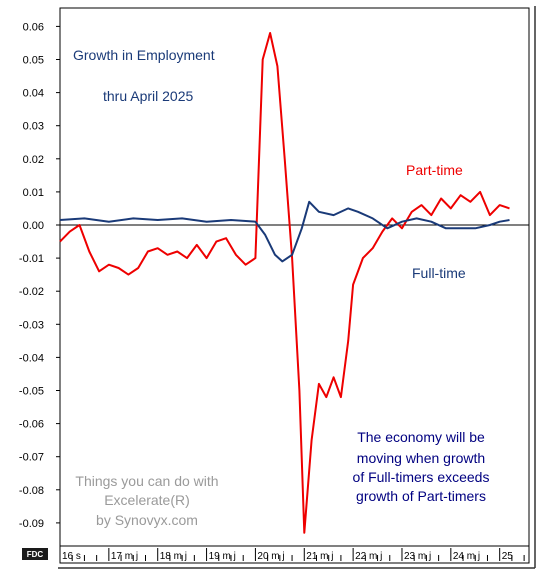 The image size is (539, 573). I want to click on x-tick-label: 16 s, so click(71, 556).